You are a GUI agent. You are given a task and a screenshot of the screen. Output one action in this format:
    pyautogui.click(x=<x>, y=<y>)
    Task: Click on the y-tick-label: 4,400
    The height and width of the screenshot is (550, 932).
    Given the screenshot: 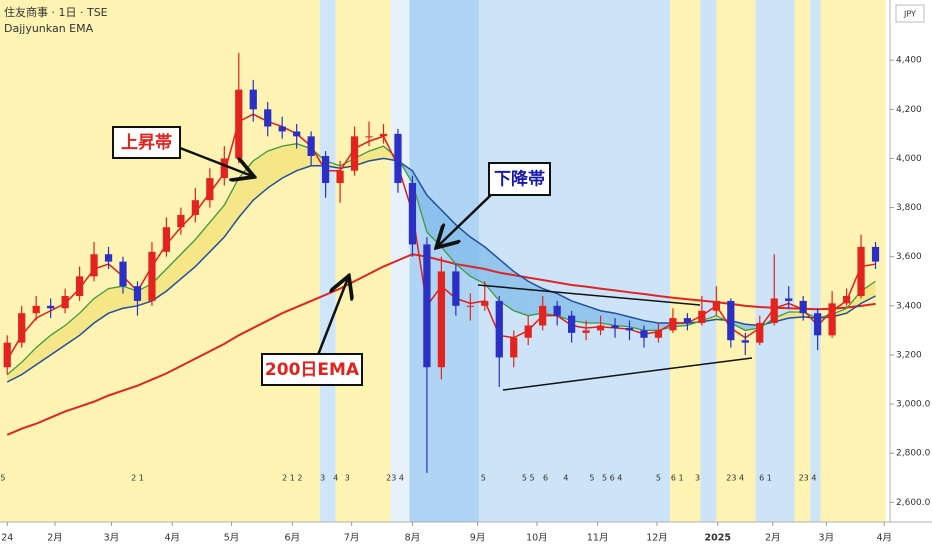 What is the action you would take?
    pyautogui.click(x=909, y=61)
    